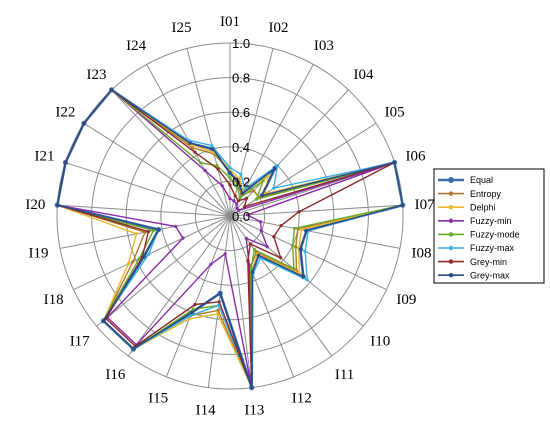 The width and height of the screenshot is (550, 441). Describe the element at coordinates (495, 235) in the screenshot. I see `legend-label: Fuzzy-mode` at that location.